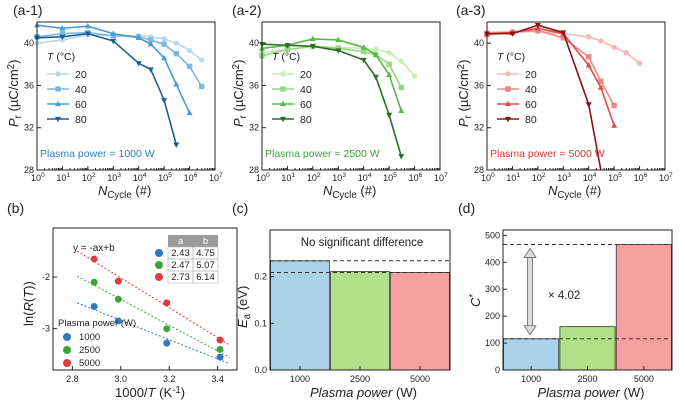  Describe the element at coordinates (362, 243) in the screenshot. I see `no-difference-annotation: No significant difference` at that location.